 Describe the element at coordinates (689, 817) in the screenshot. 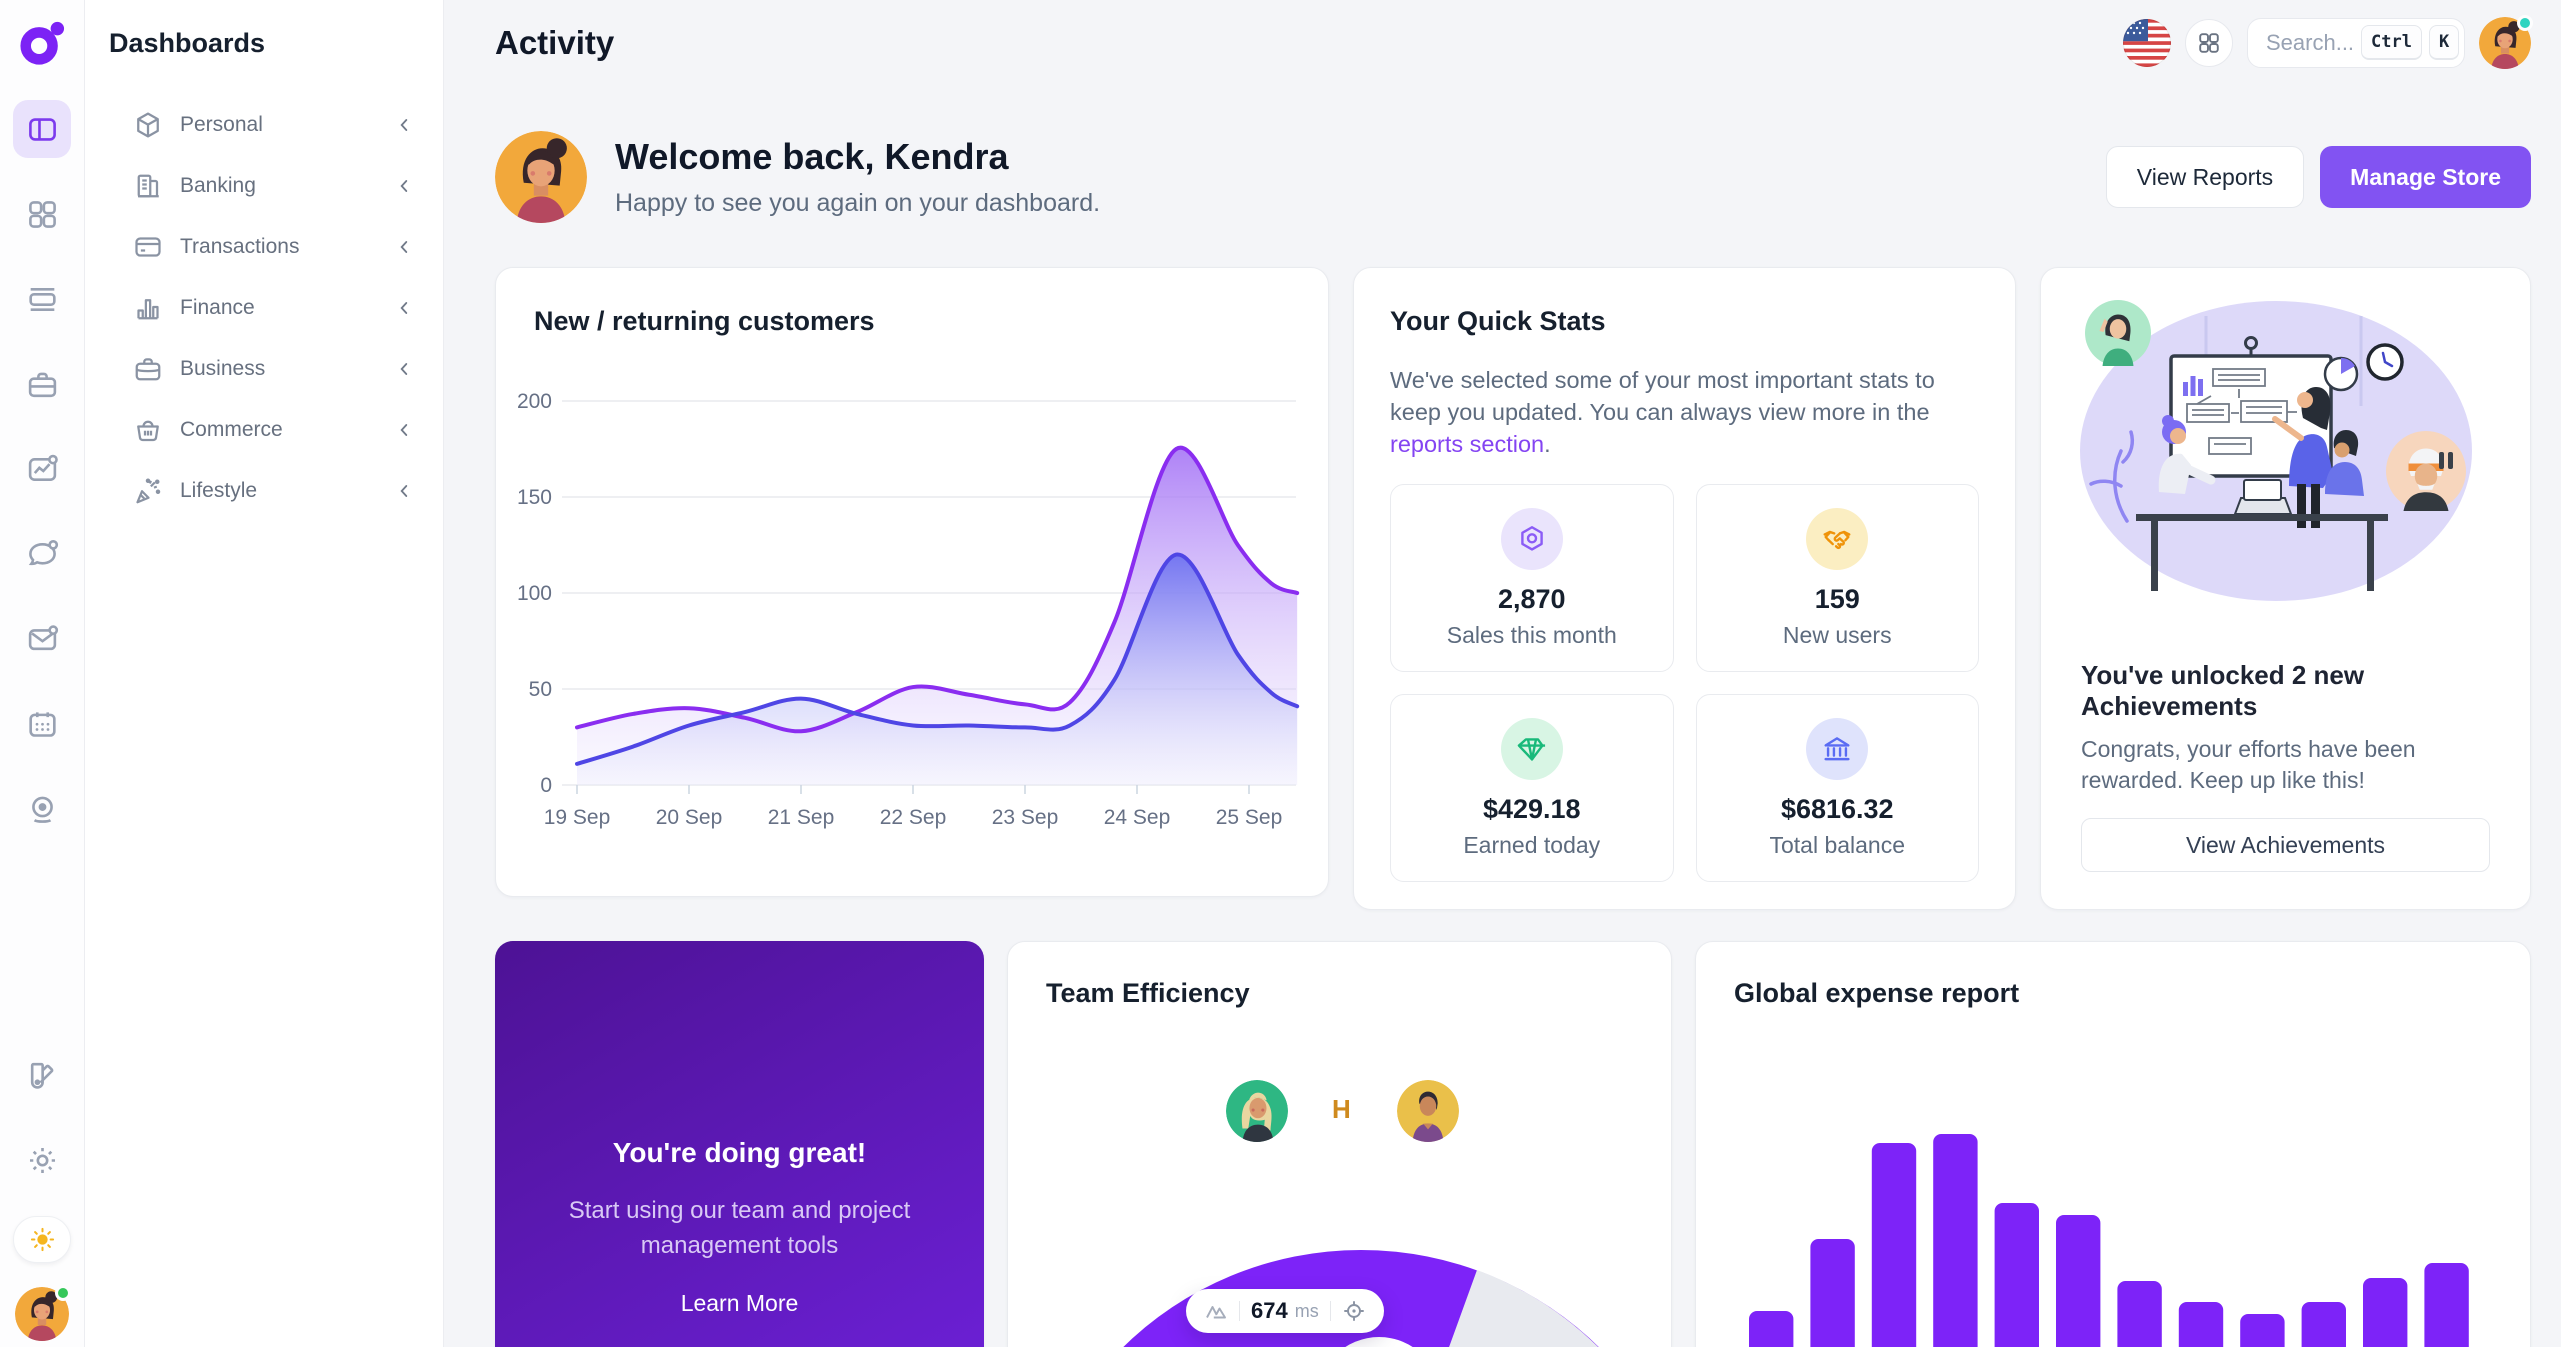

I see `svg-text: 20 Sep` at that location.